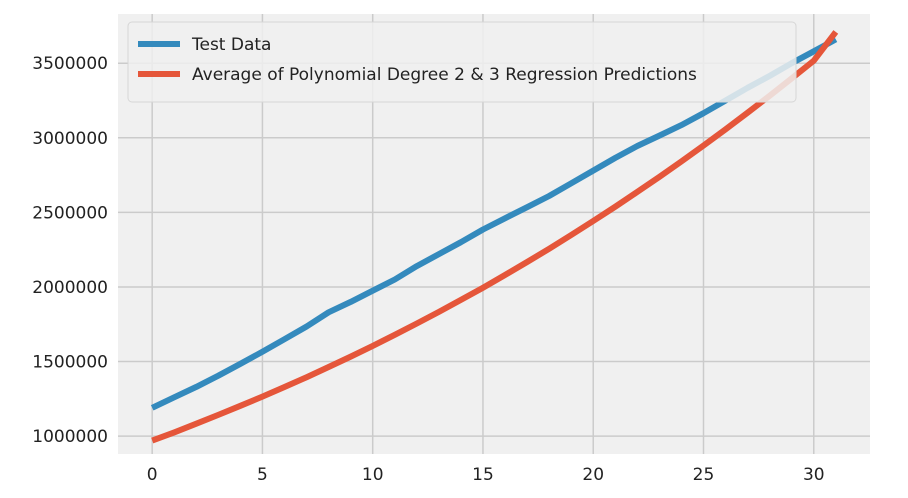 This screenshot has height=498, width=908. What do you see at coordinates (70, 437) in the screenshot?
I see `y-tick-label: 1000000` at bounding box center [70, 437].